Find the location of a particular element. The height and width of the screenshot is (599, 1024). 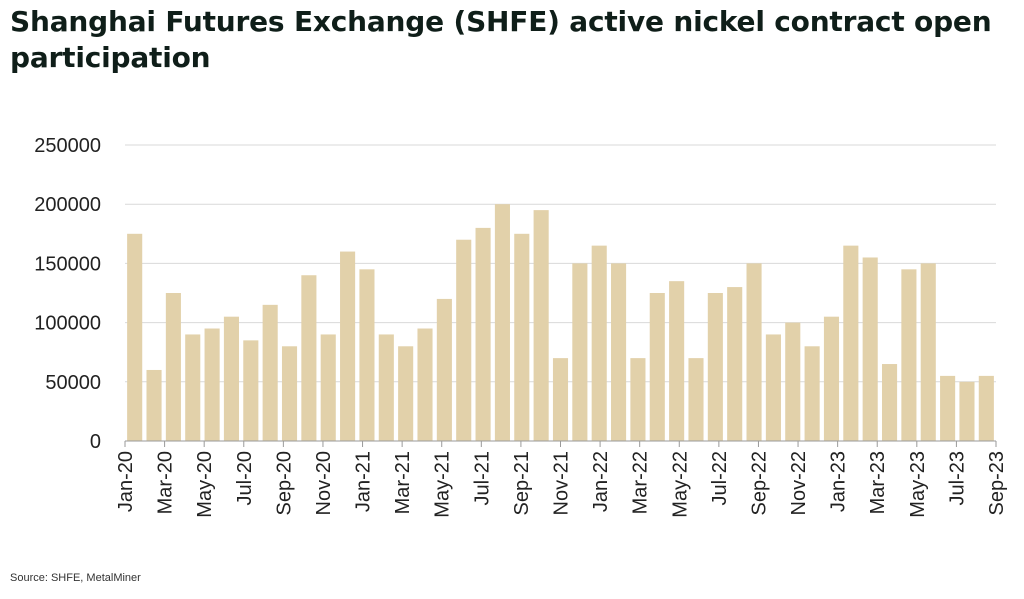

x-tick-label: Nov-21 is located at coordinates (562, 483).